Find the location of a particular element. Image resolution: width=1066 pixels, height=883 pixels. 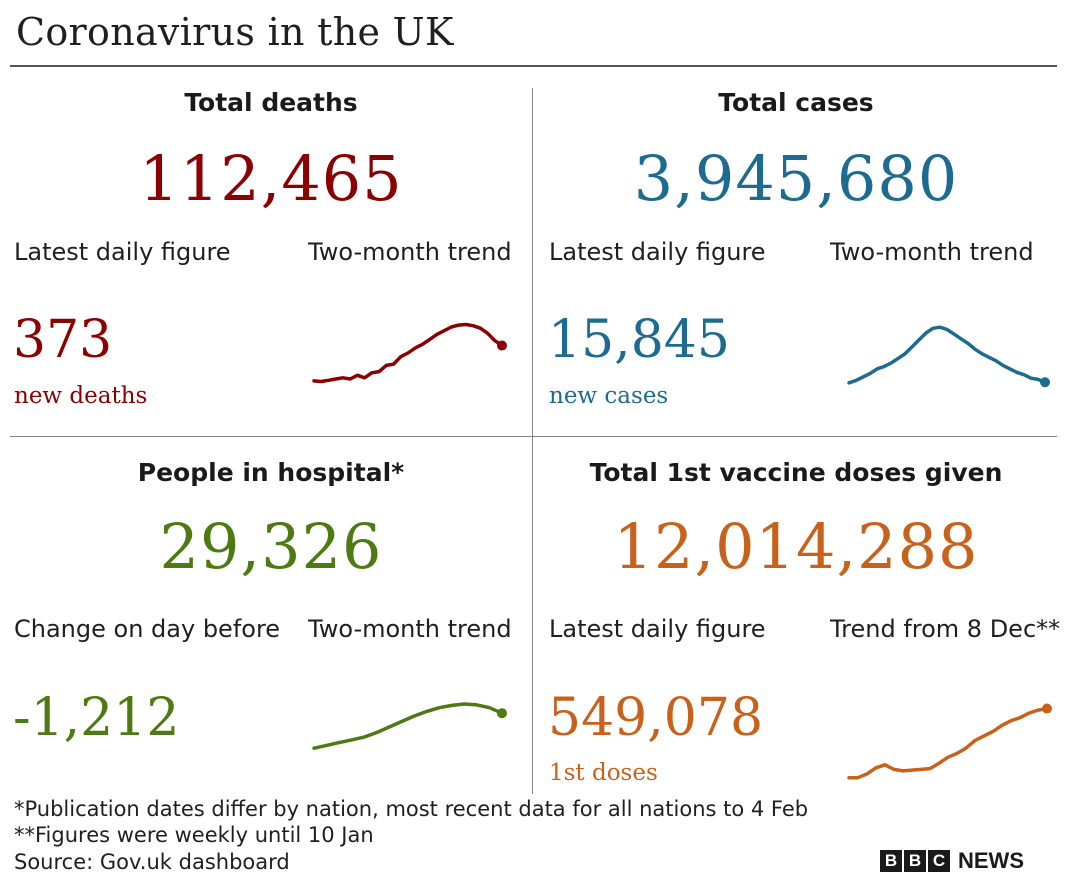

bbc-news-logo: B B C NEWS is located at coordinates (952, 861).